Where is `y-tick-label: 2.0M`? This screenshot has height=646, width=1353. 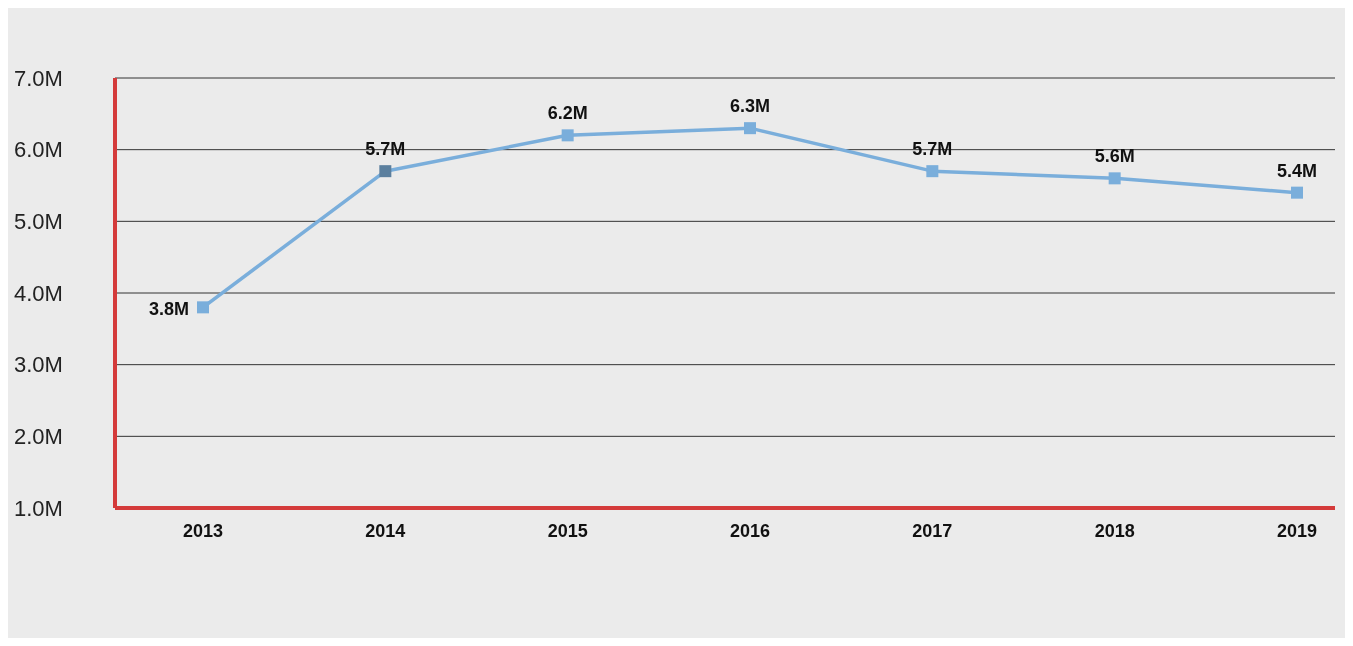 y-tick-label: 2.0M is located at coordinates (38, 437).